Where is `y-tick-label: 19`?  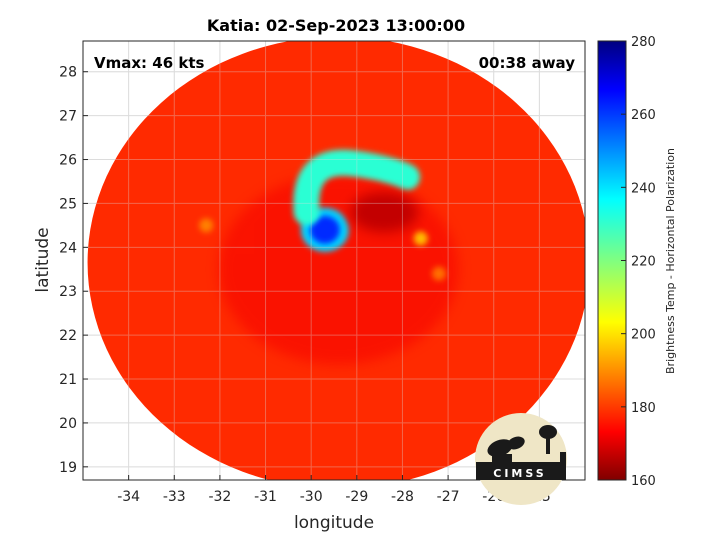 y-tick-label: 19 is located at coordinates (68, 468).